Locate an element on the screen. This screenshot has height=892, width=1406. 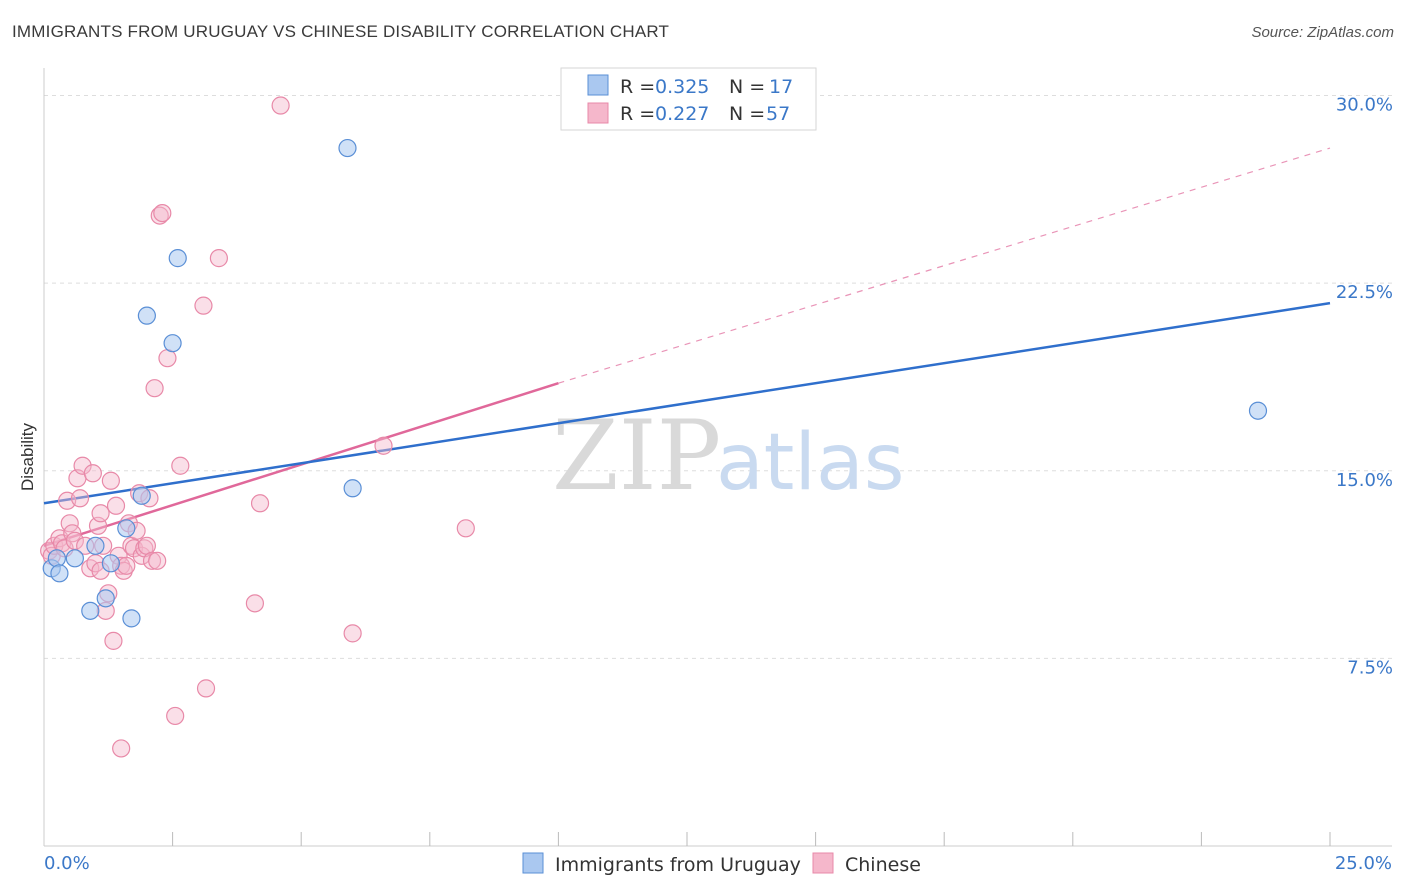
bottom-legend-label-uruguay: Immigrants from Uruguay is located at coordinates (678, 865).